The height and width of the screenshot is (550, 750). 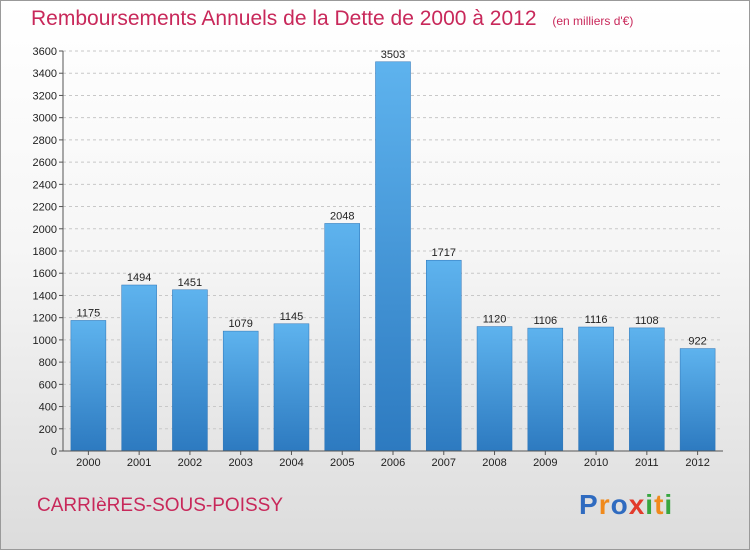 I want to click on data-label-2007: 1717, so click(x=444, y=253).